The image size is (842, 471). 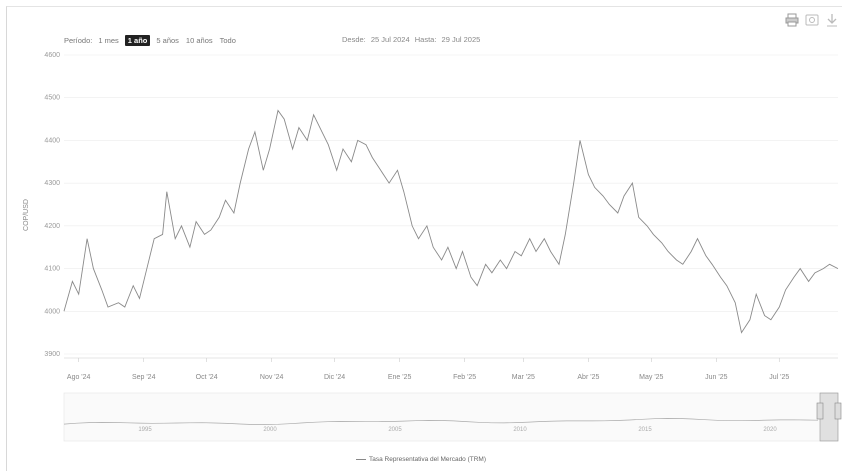 What do you see at coordinates (137, 40) in the screenshot?
I see `range-button-1-year: 1 año` at bounding box center [137, 40].